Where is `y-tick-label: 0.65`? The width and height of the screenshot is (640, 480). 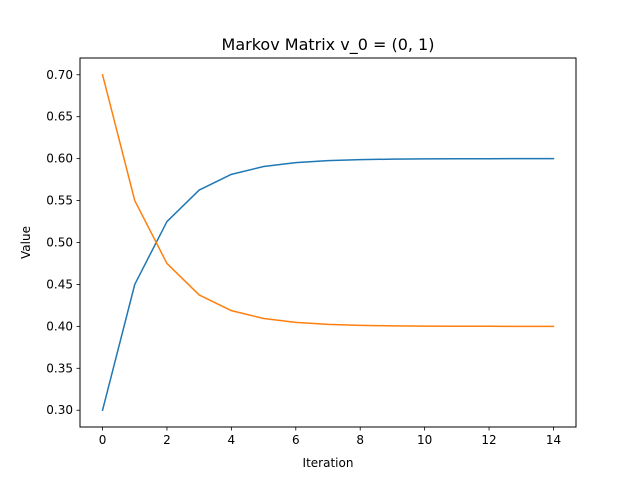 y-tick-label: 0.65 is located at coordinates (59, 117).